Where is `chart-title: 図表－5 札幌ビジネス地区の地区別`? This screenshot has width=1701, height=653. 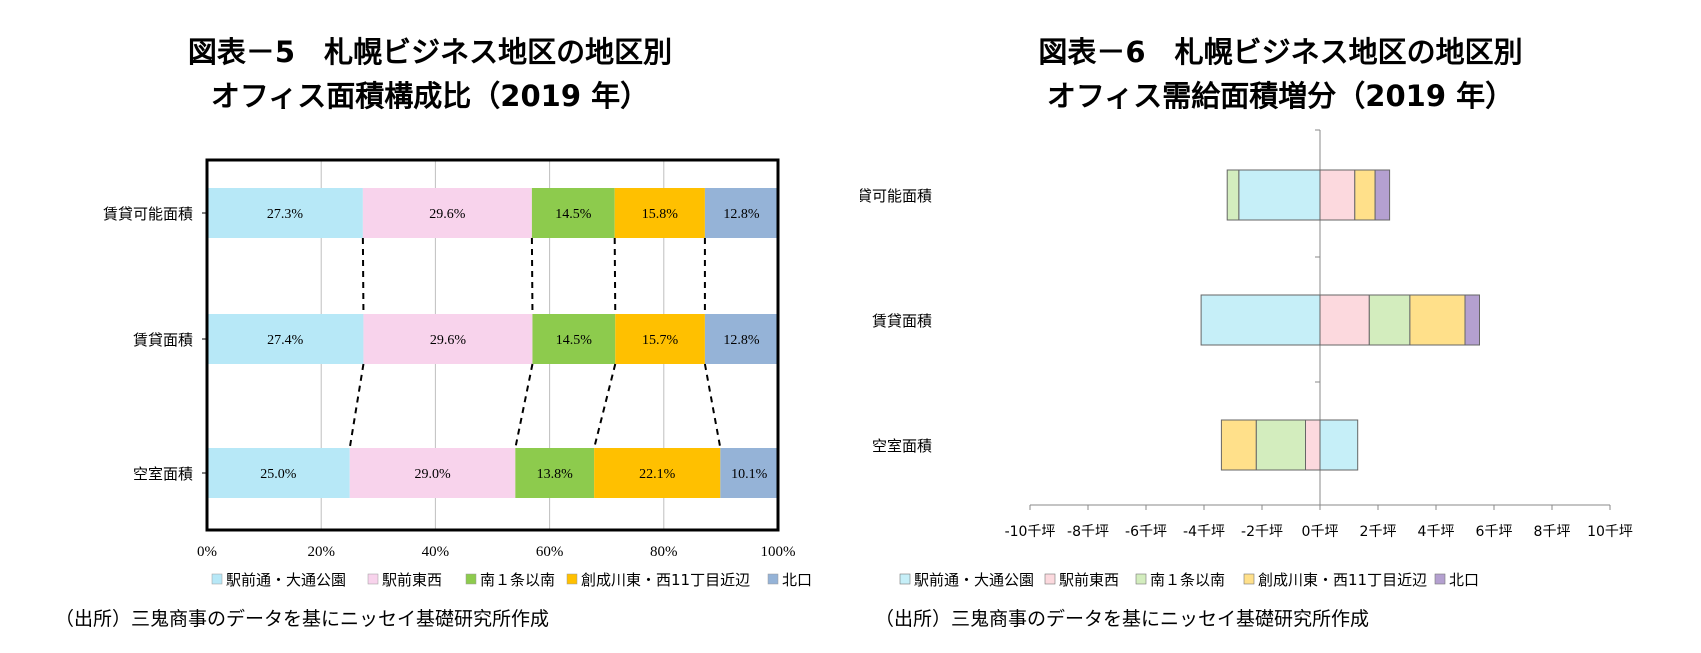
chart-title: 図表－5 札幌ビジネス地区の地区別 is located at coordinates (430, 52).